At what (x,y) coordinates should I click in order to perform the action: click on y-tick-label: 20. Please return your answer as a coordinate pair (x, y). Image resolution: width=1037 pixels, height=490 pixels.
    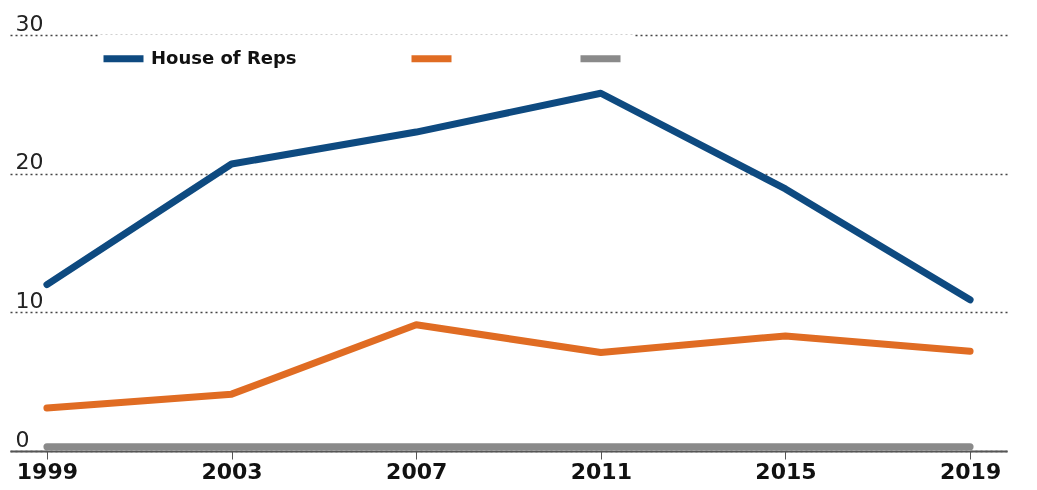
    Looking at the image, I should click on (29, 162).